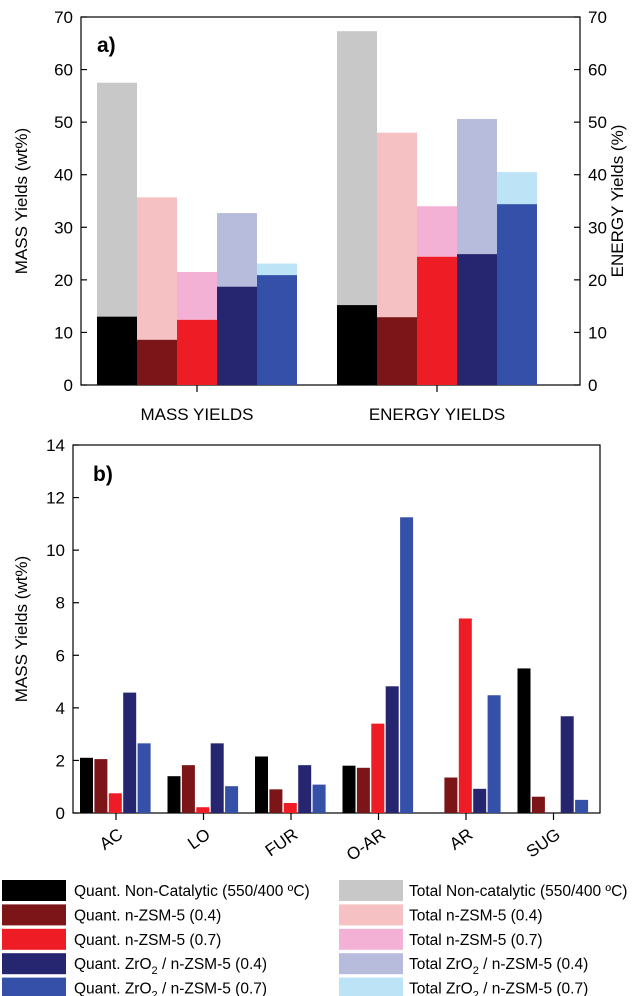  I want to click on y-tick-label-right: 20, so click(597, 280).